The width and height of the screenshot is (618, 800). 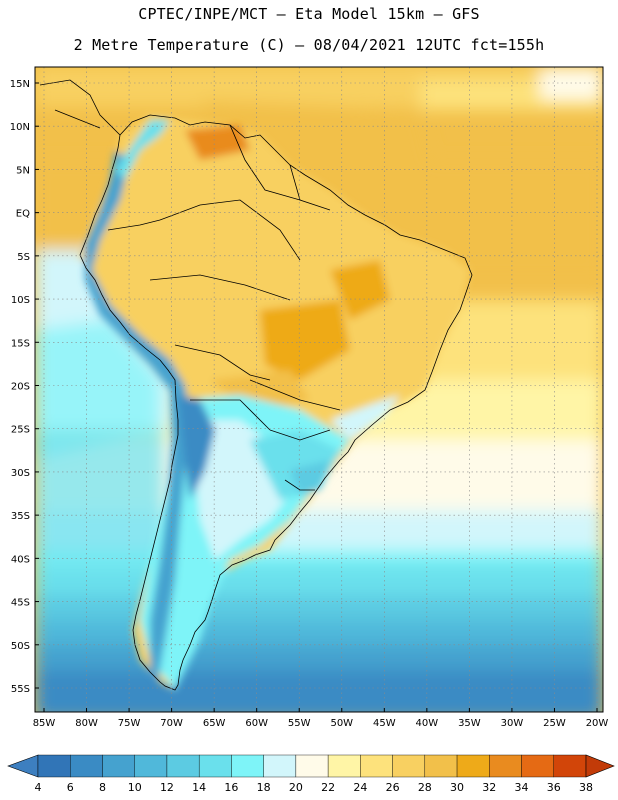 I want to click on colorbar-label-6: 6, so click(x=70, y=787).